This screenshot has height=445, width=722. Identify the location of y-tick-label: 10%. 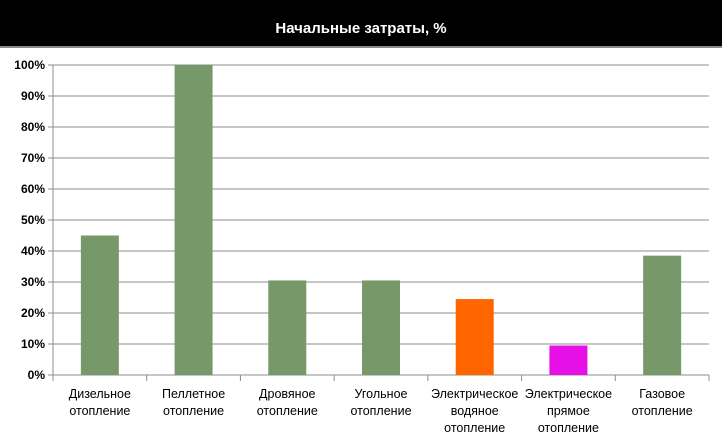
(33, 344).